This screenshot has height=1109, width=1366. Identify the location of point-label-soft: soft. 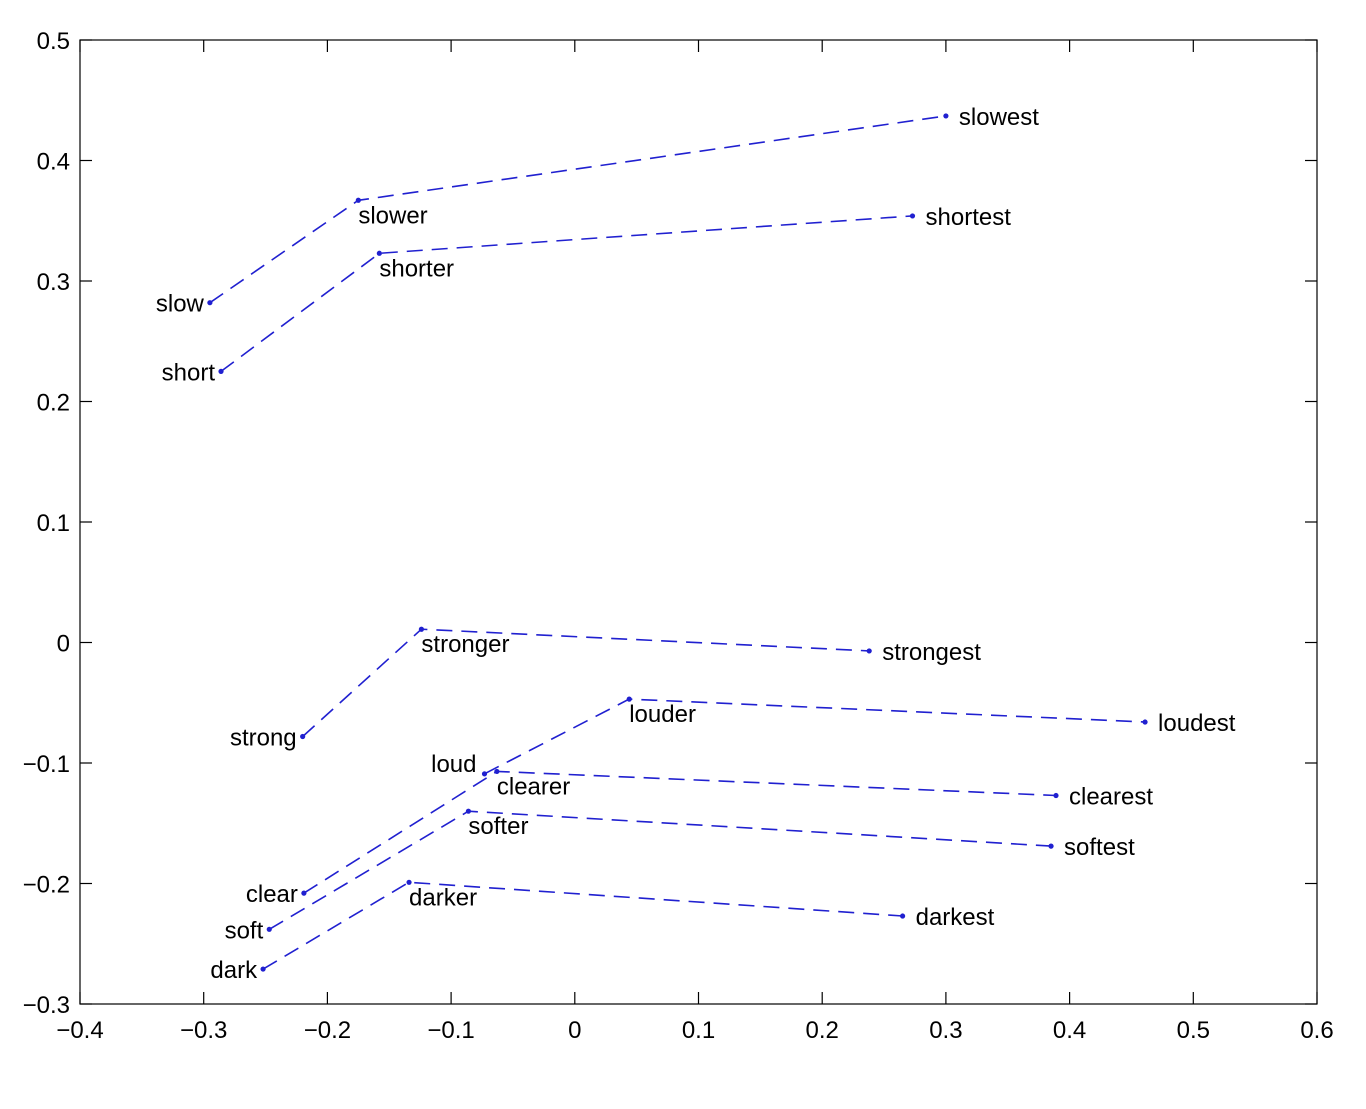
(244, 930).